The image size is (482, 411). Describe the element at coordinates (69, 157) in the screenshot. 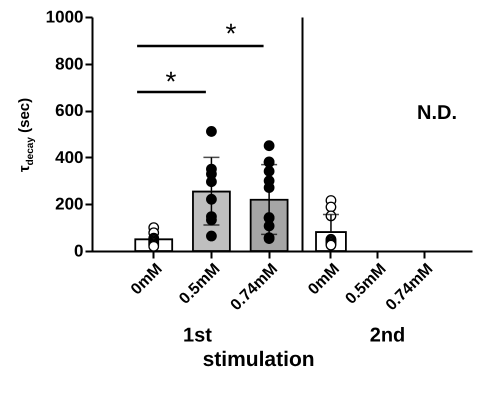

I see `y-tick-label: 400` at that location.